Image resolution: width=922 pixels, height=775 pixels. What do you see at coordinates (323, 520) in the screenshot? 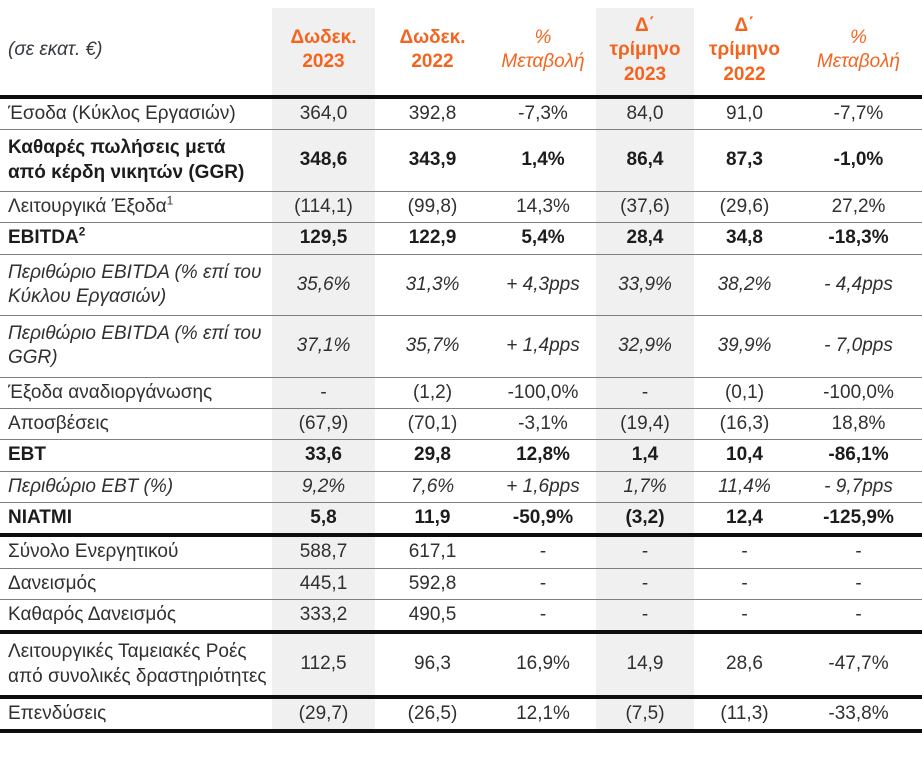
I see `cell-value: 5,8` at bounding box center [323, 520].